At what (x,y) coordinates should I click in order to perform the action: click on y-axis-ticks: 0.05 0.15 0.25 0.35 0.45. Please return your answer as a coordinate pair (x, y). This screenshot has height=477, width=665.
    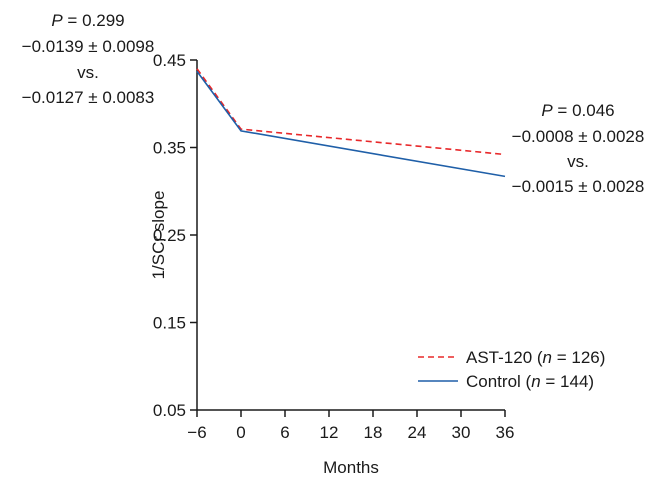
    Looking at the image, I should click on (175, 235).